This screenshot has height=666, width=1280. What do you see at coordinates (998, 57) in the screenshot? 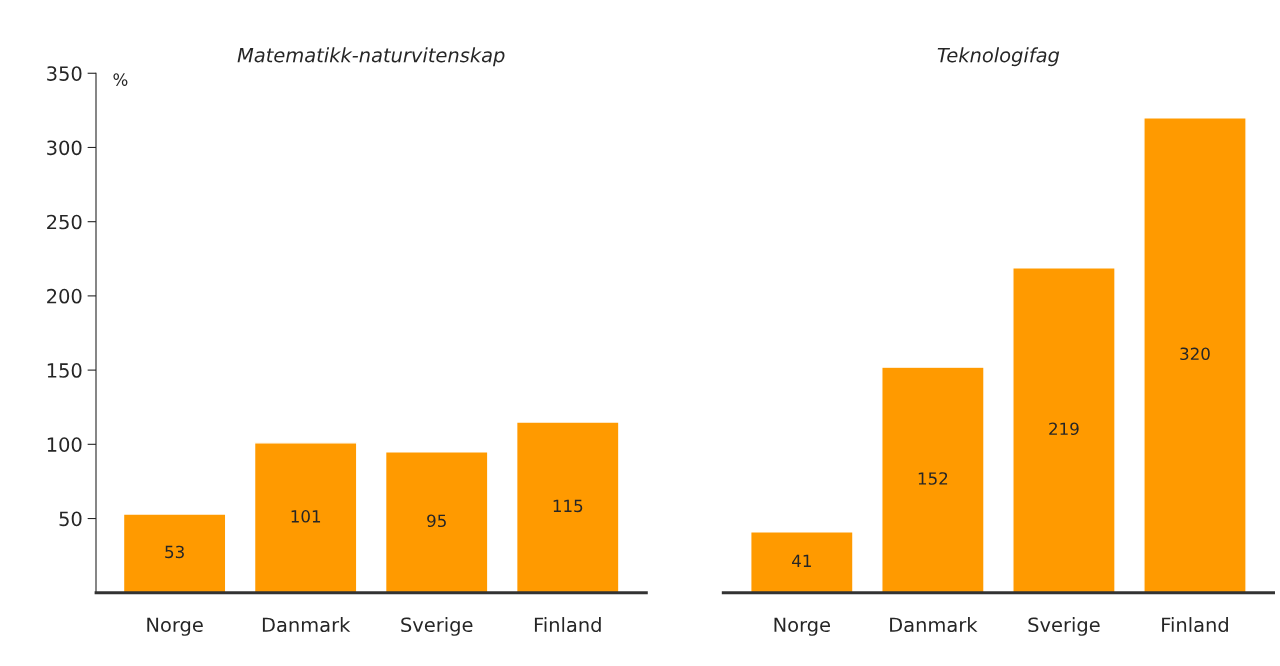
I see `chart-title: Teknologifag` at bounding box center [998, 57].